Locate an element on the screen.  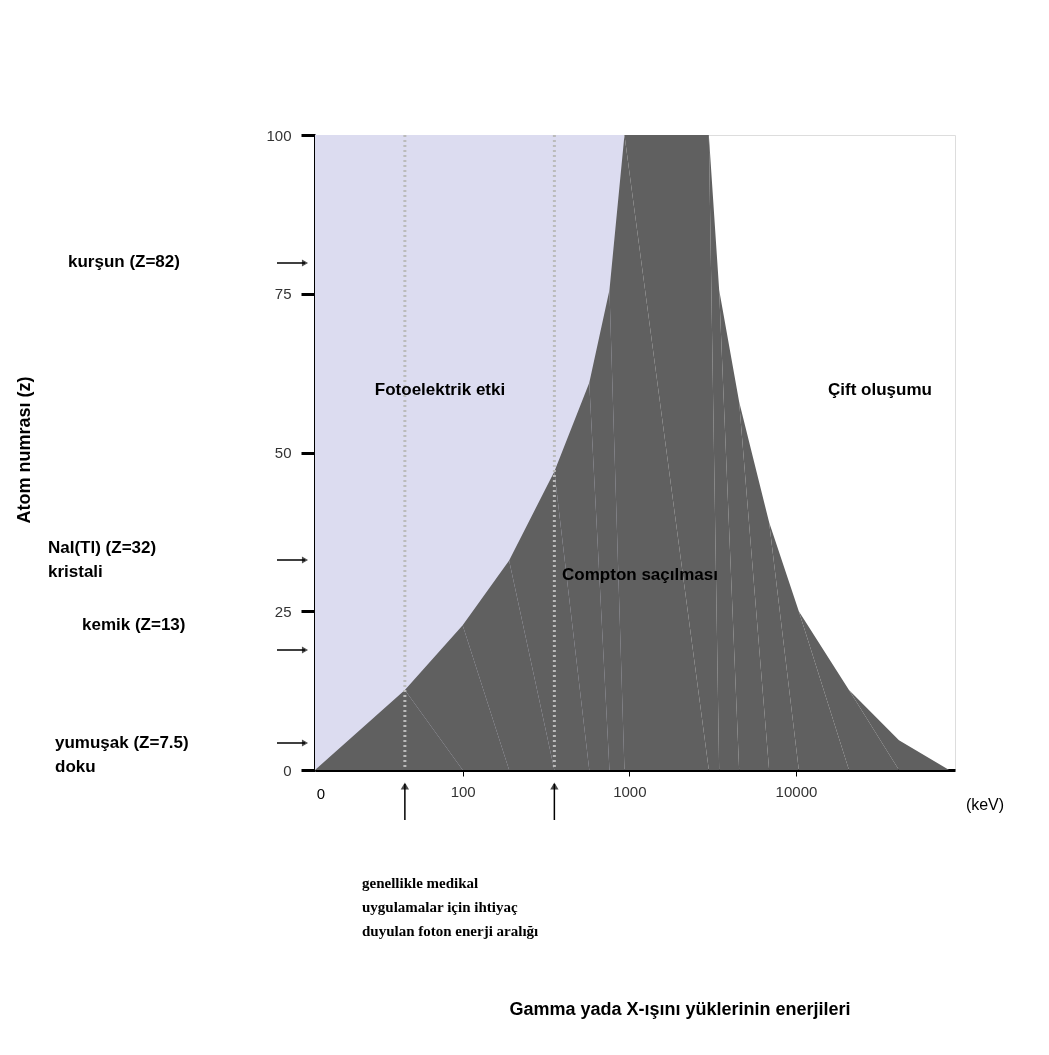
annotation: Compton saçılması is located at coordinates (640, 574).